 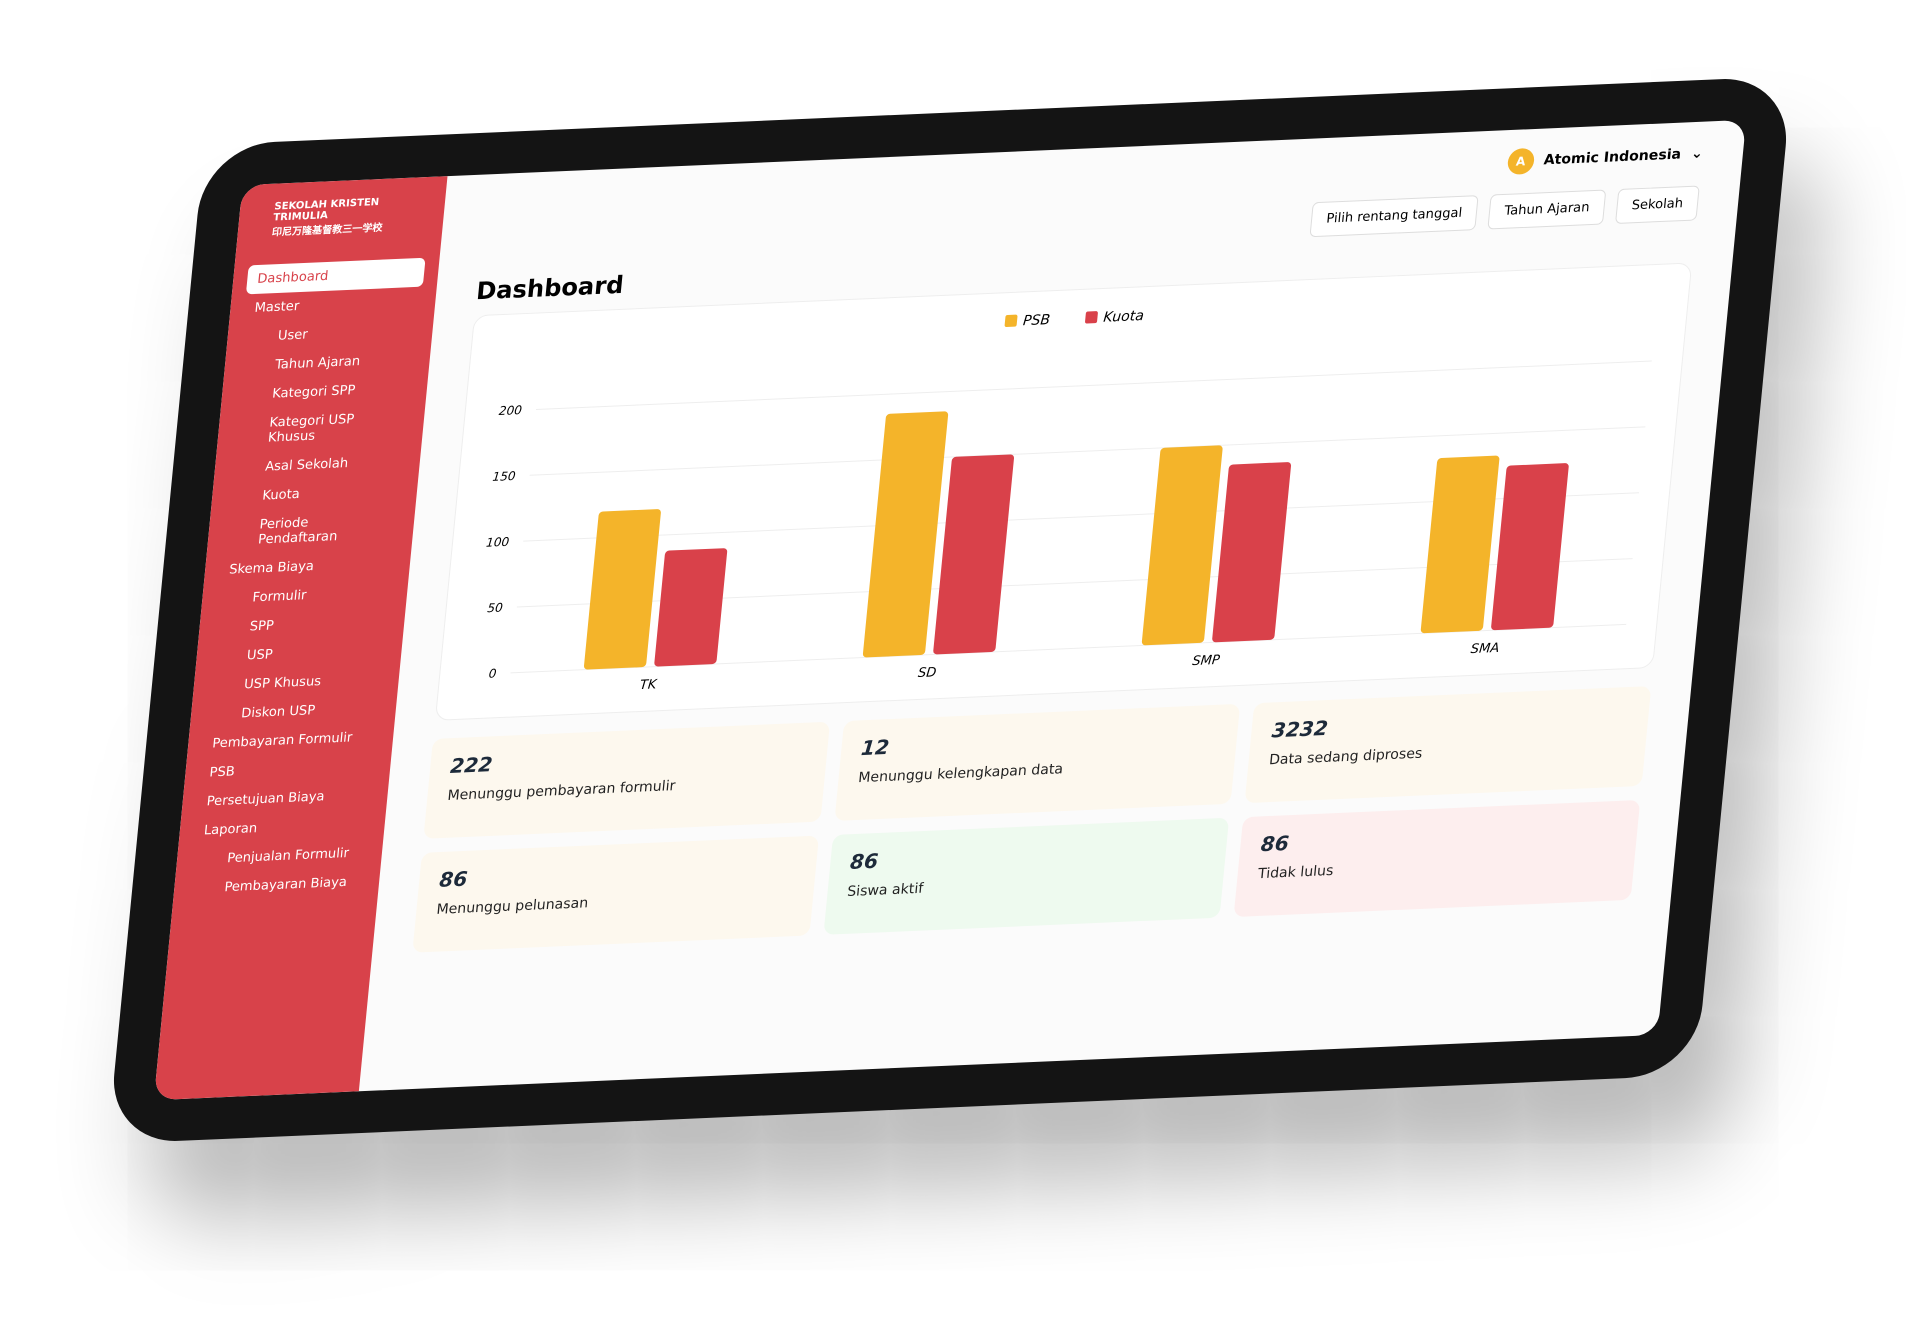 I want to click on y-tick-label: 100, so click(x=498, y=542).